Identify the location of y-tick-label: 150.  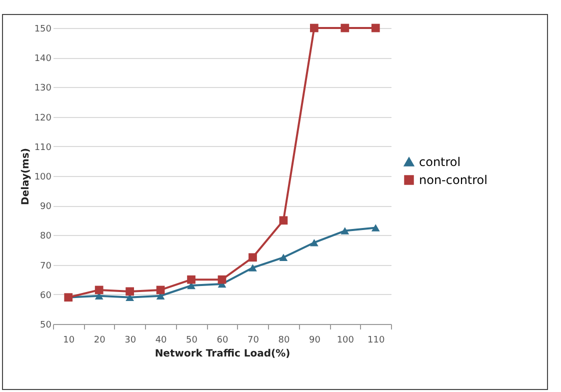
(43, 29).